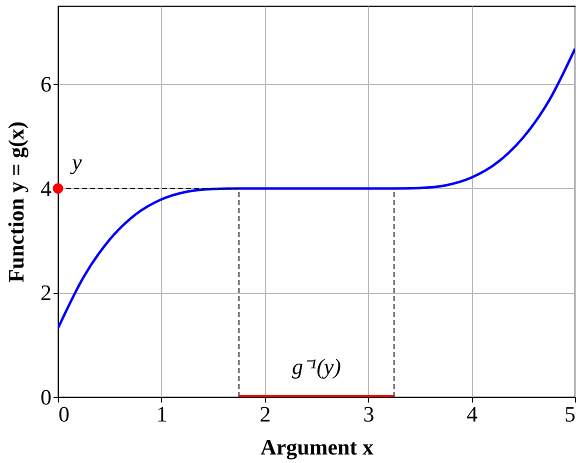 The height and width of the screenshot is (463, 586). What do you see at coordinates (16, 202) in the screenshot?
I see `y-axis-title: Function y = g(x)` at bounding box center [16, 202].